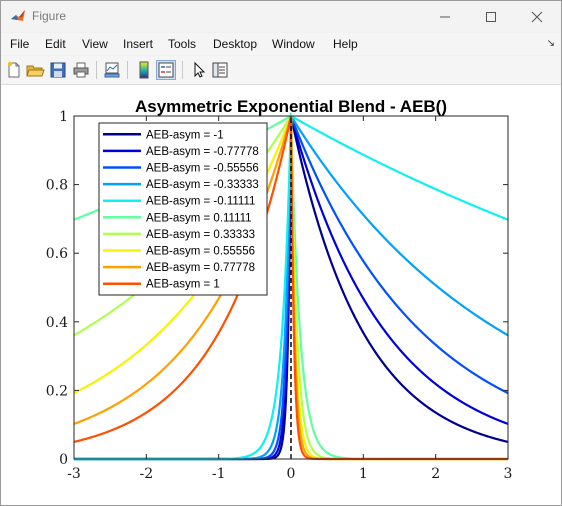 The image size is (562, 506). Describe the element at coordinates (63, 460) in the screenshot. I see `y-tick-label: 0` at that location.